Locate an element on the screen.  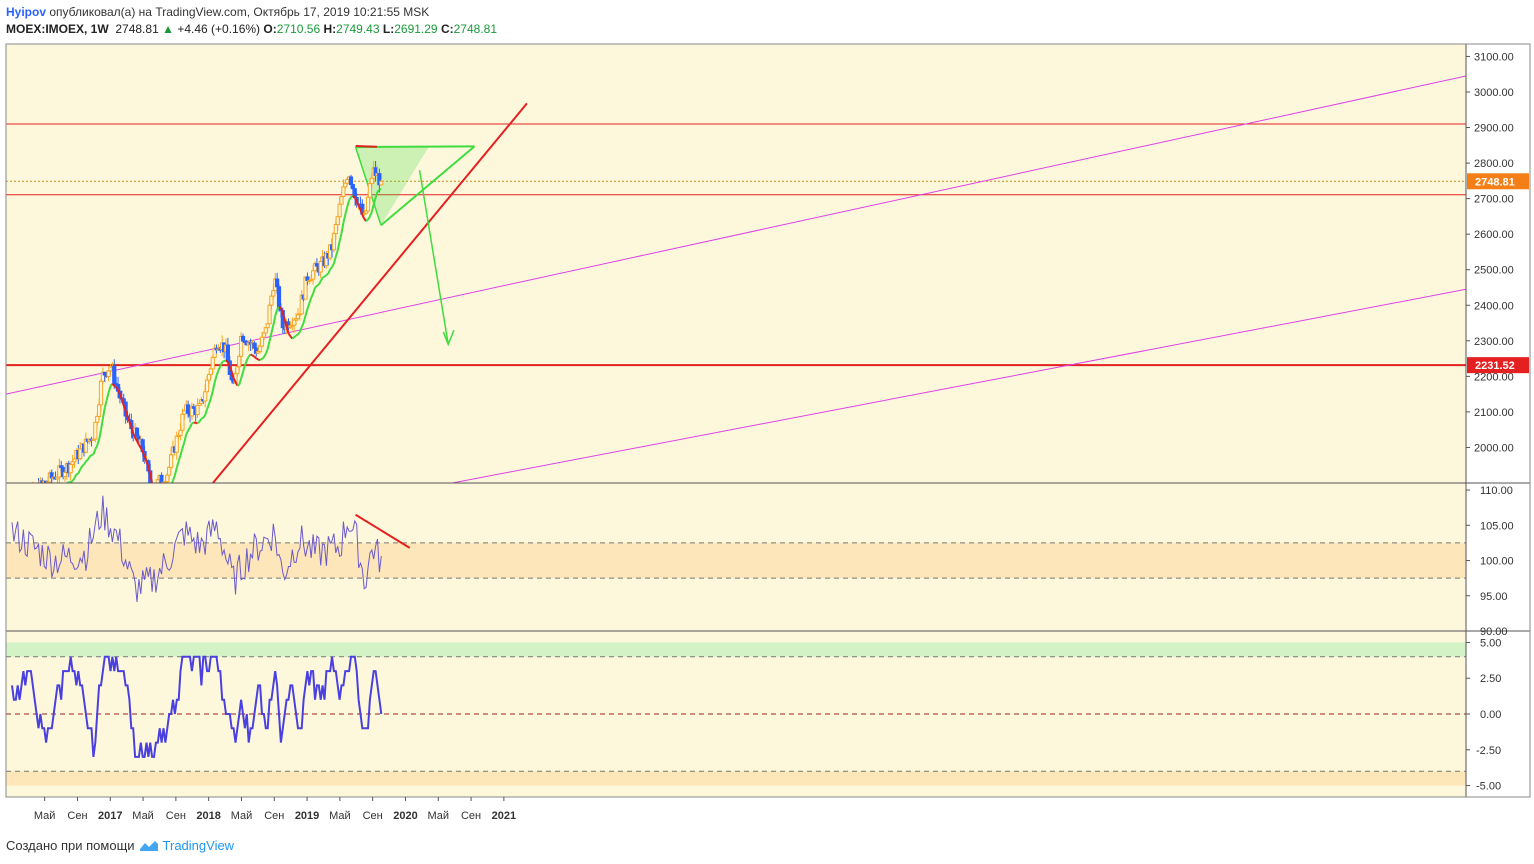
x-tick-label: 2021 is located at coordinates (504, 816).